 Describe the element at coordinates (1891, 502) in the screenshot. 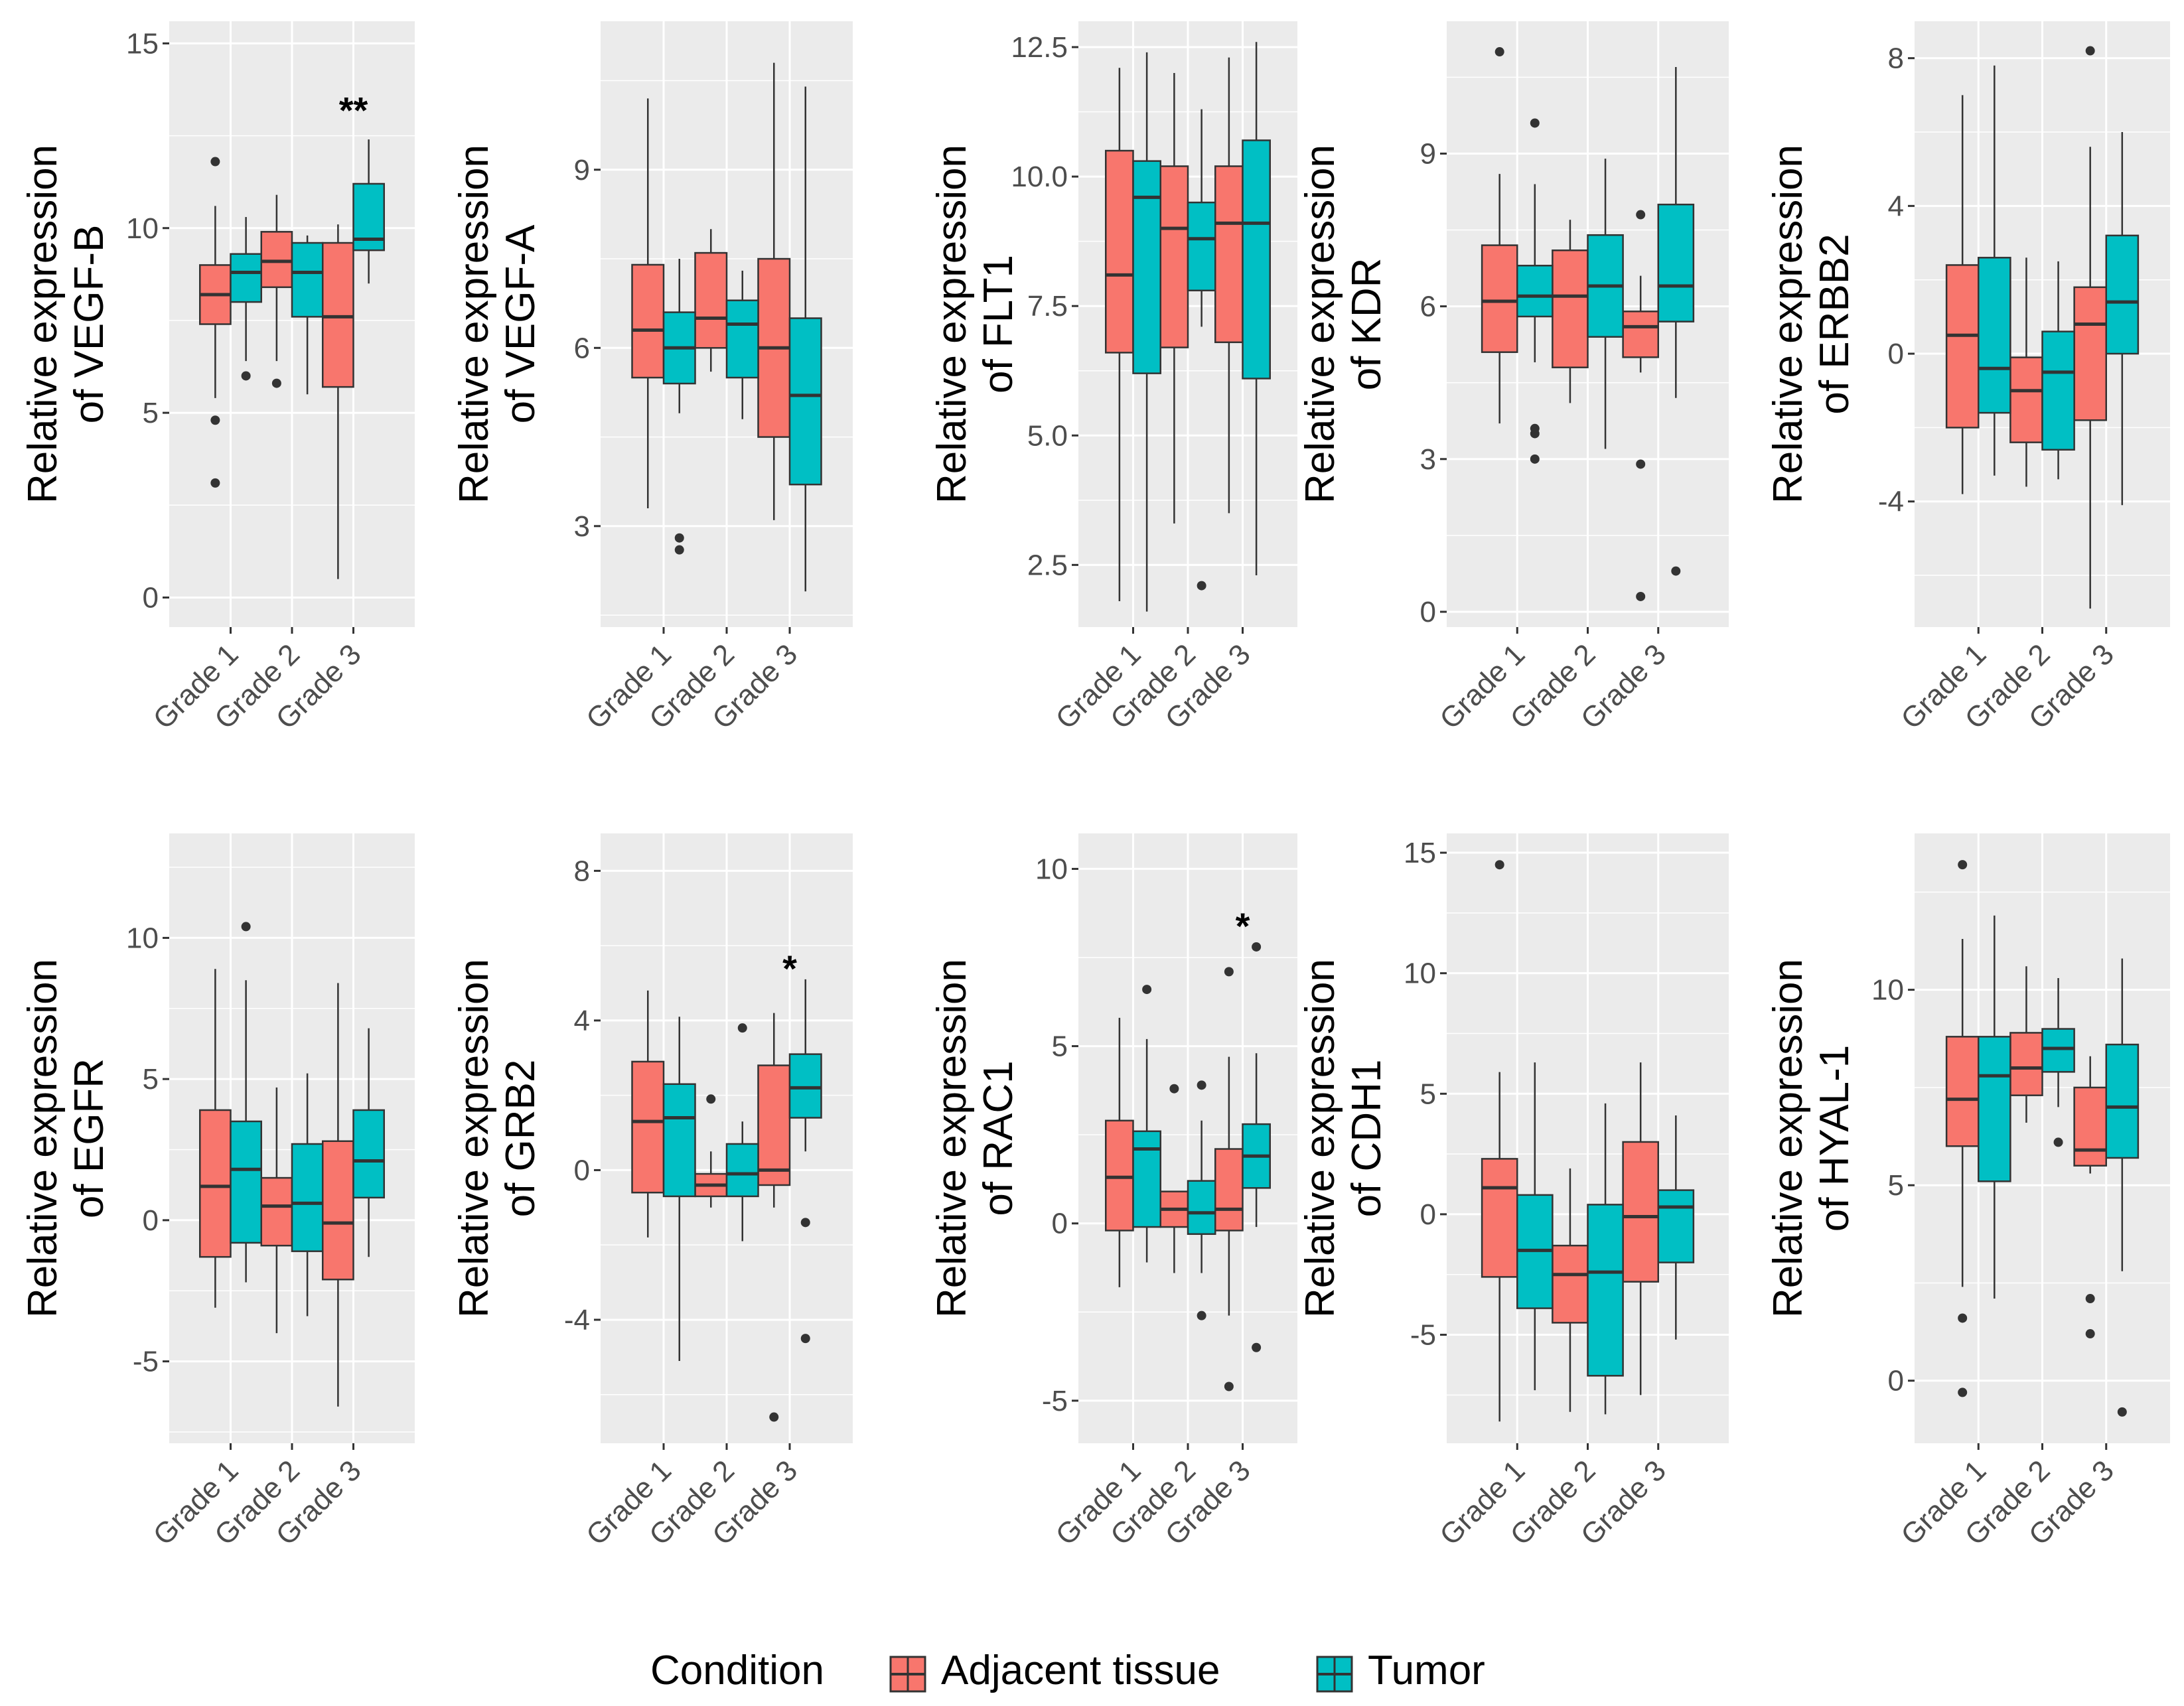

I see `y-tick-label: -4` at that location.